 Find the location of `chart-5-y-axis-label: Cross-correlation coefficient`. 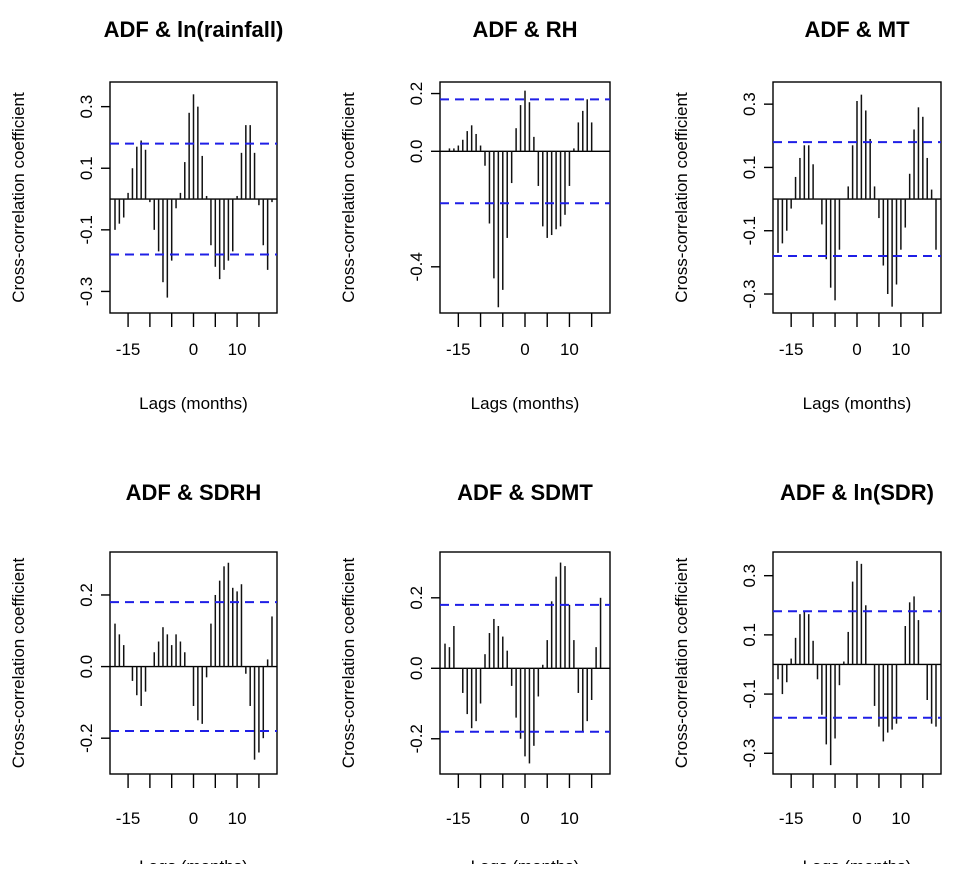

chart-5-y-axis-label: Cross-correlation coefficient is located at coordinates (681, 663).